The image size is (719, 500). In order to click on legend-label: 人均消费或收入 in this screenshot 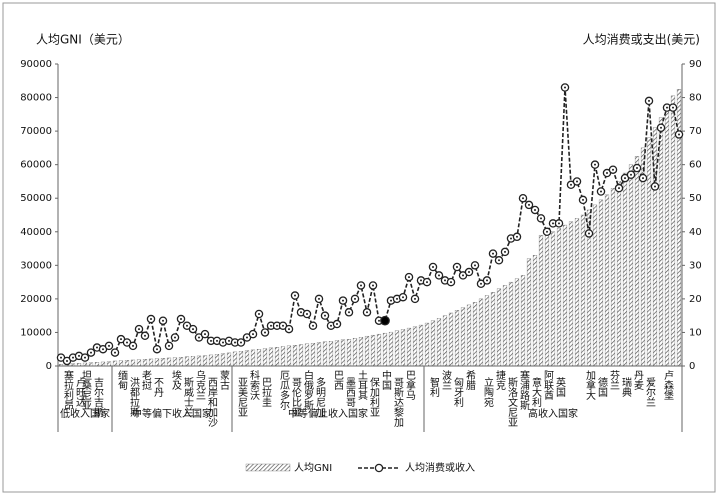, I will do `click(440, 467)`.